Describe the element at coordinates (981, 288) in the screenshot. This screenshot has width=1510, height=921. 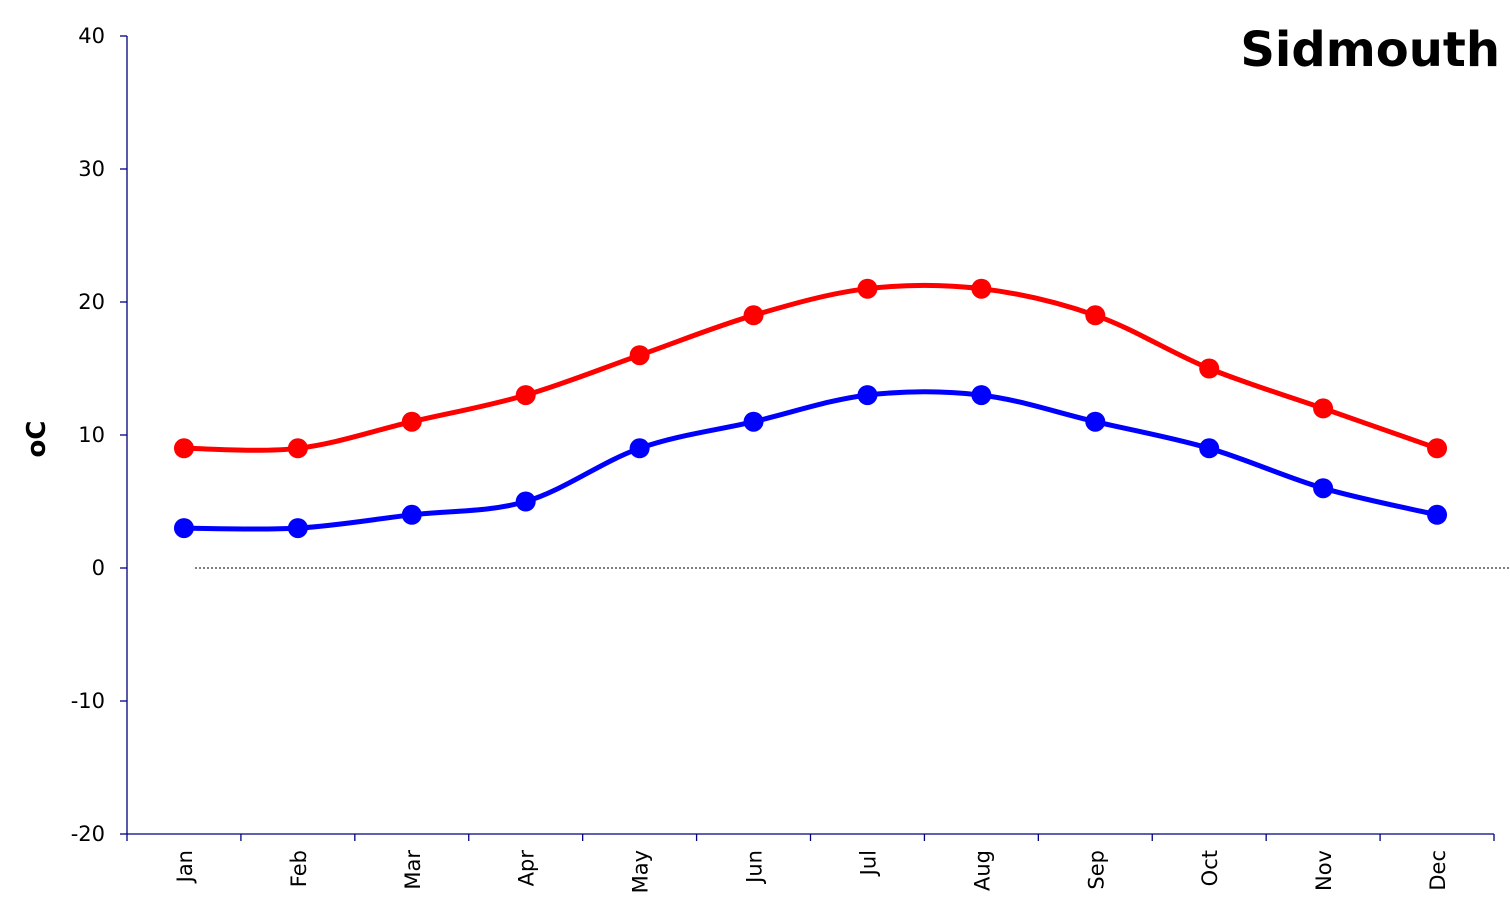
I see `data-point-max-aug` at that location.